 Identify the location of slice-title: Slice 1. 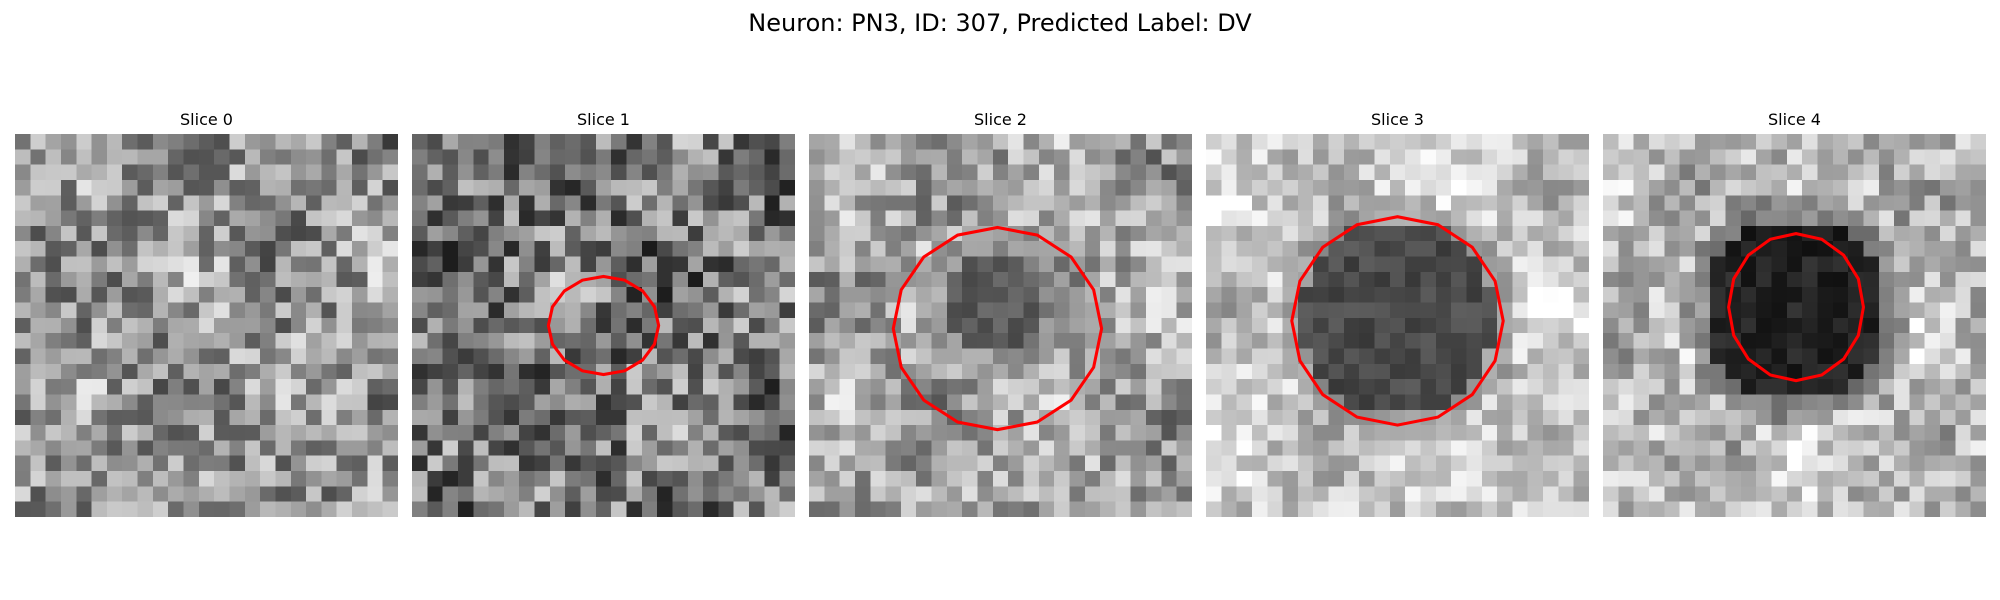
(603, 119).